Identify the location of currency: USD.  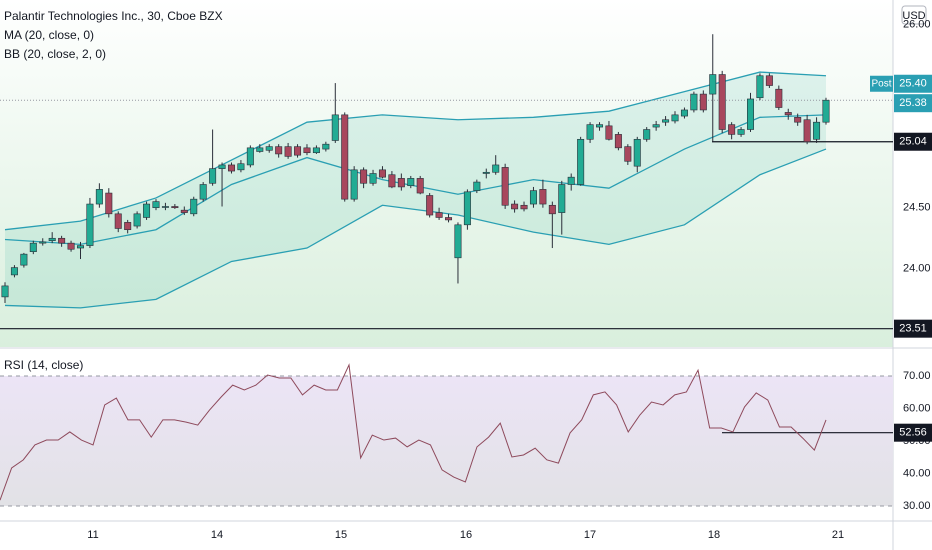
(913, 16).